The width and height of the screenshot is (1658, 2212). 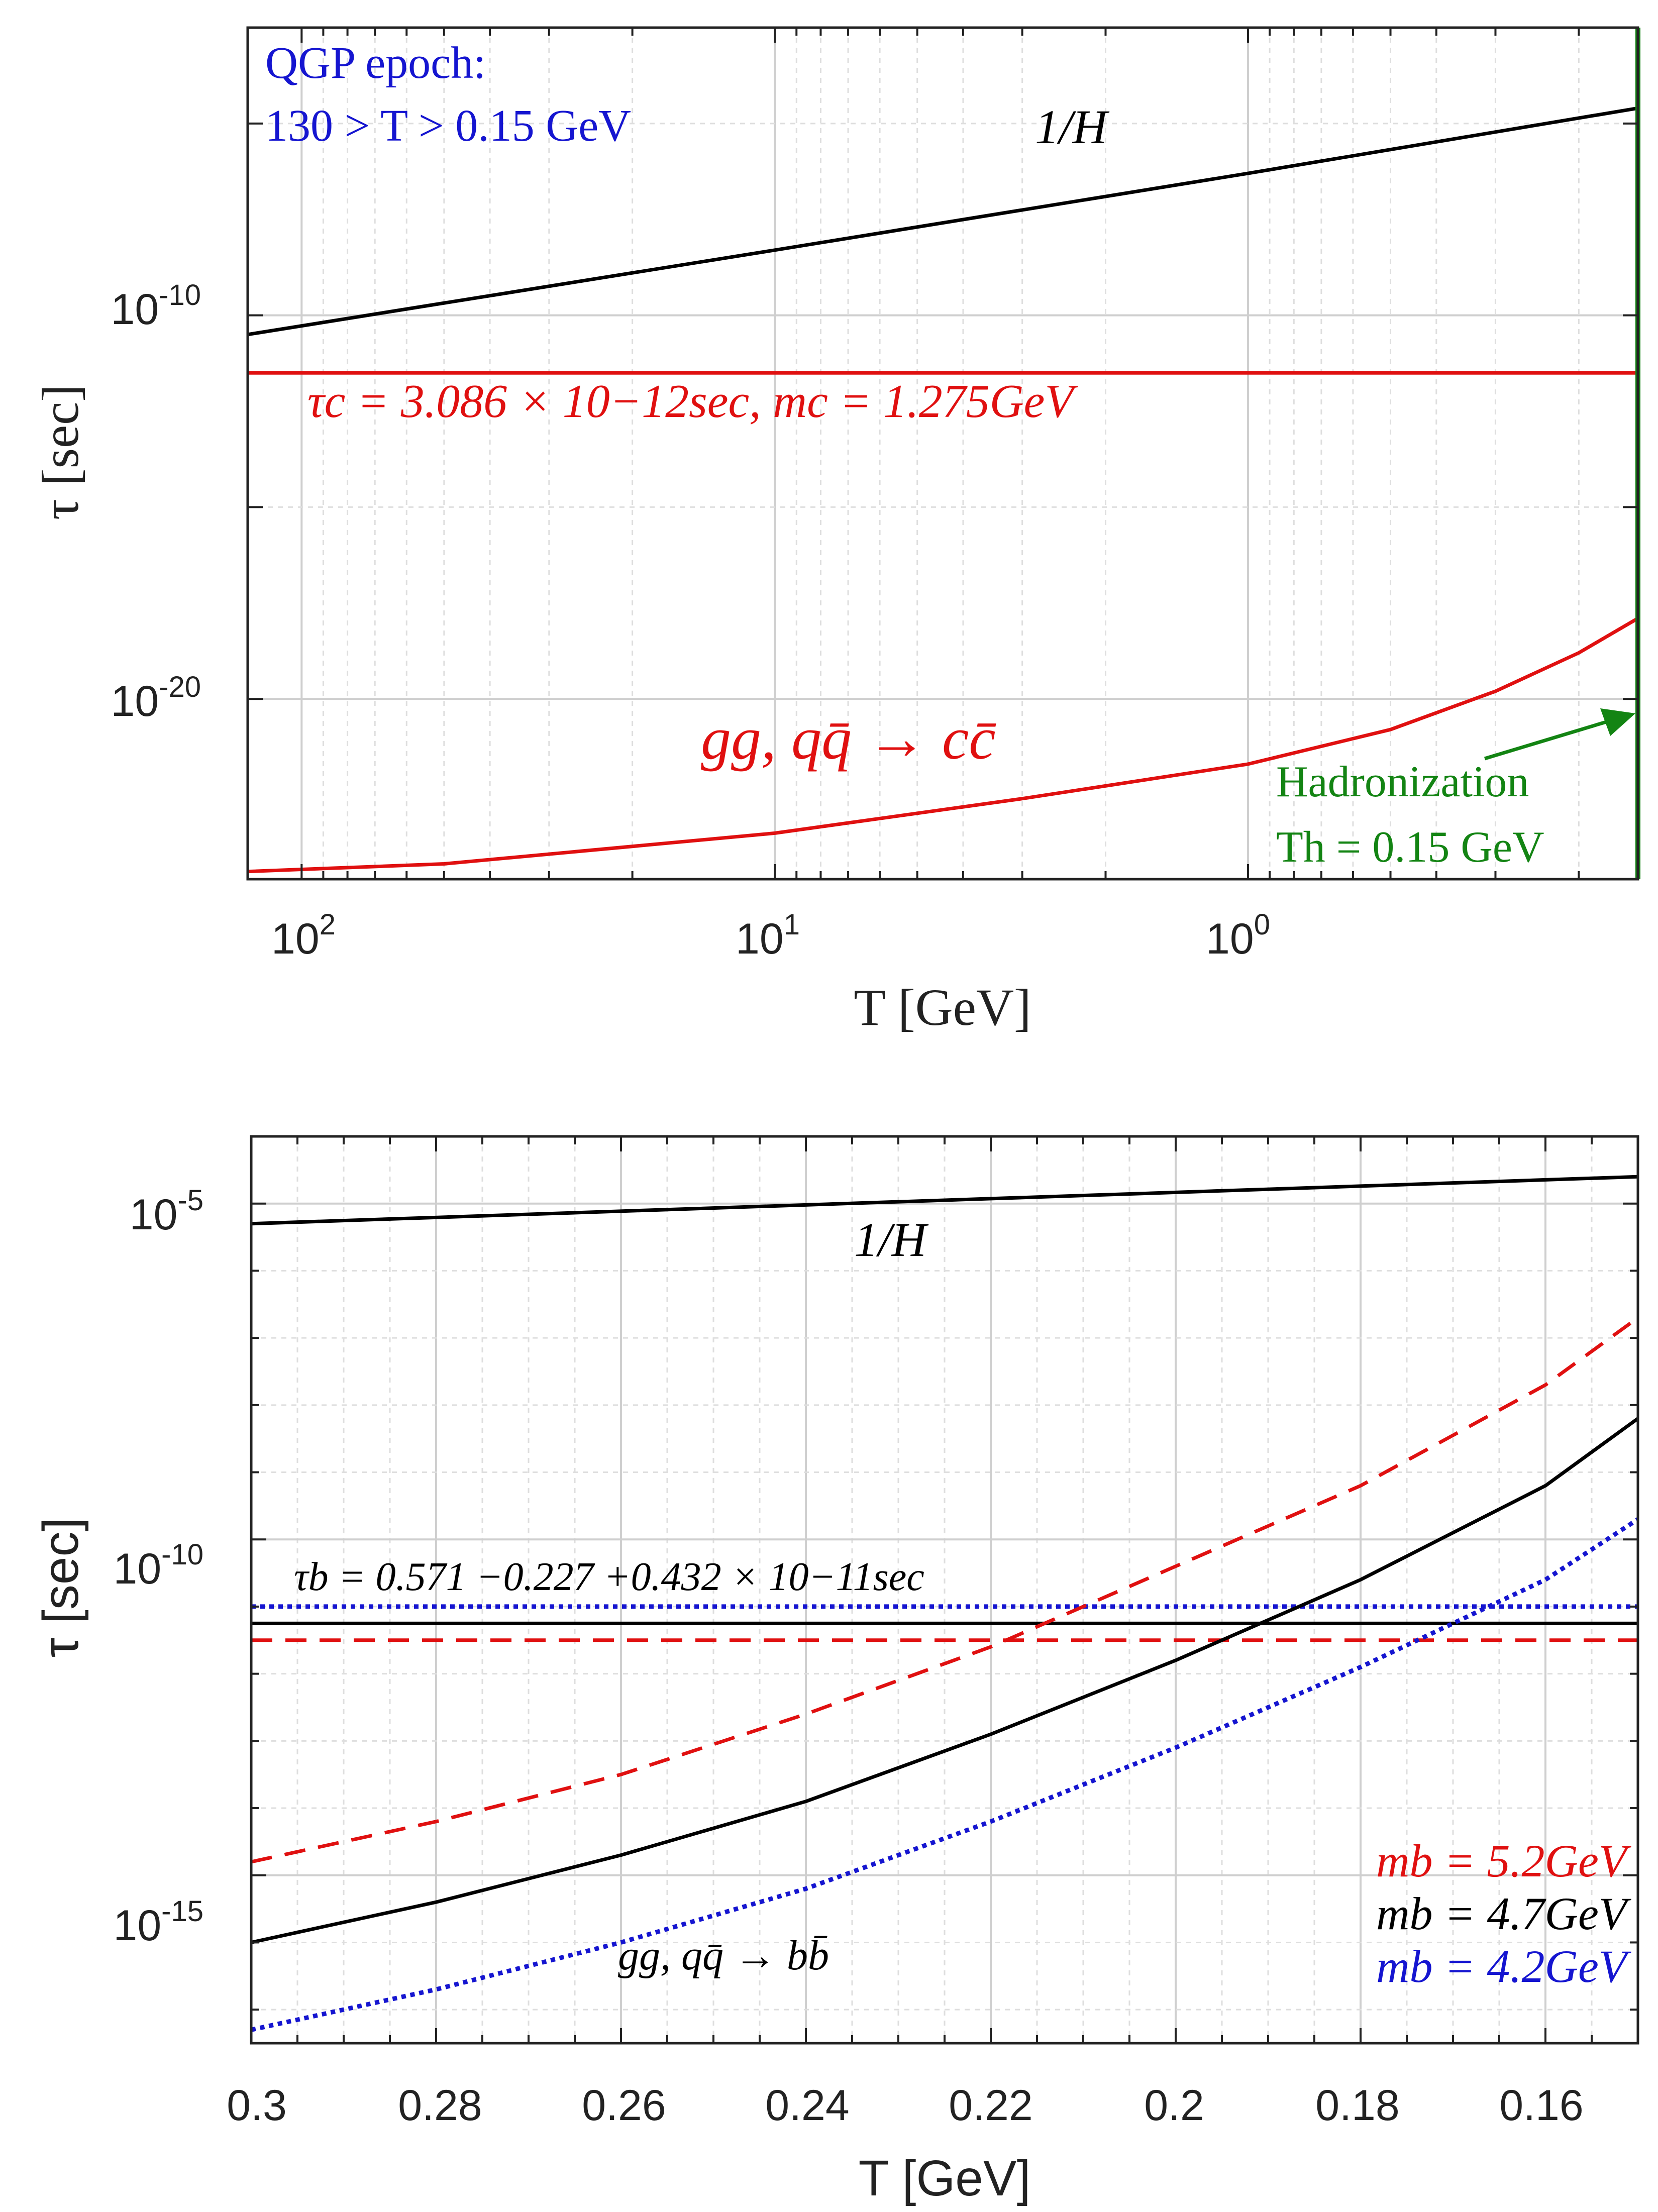 I want to click on top-xtick-label: 10¹, so click(x=768, y=935).